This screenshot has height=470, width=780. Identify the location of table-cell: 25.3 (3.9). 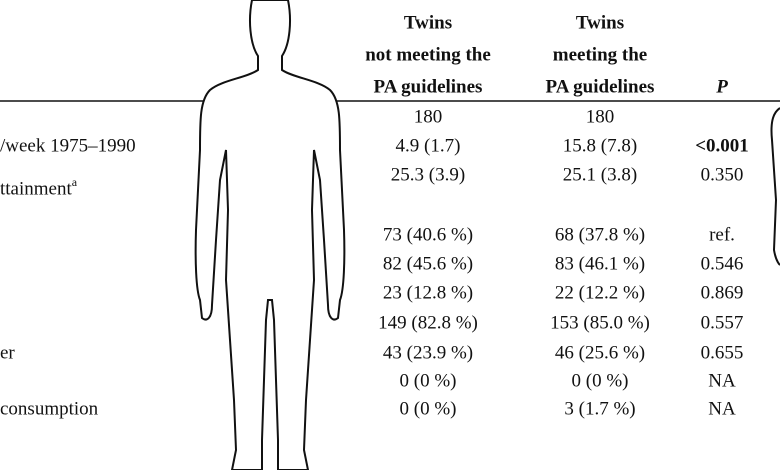
(428, 174).